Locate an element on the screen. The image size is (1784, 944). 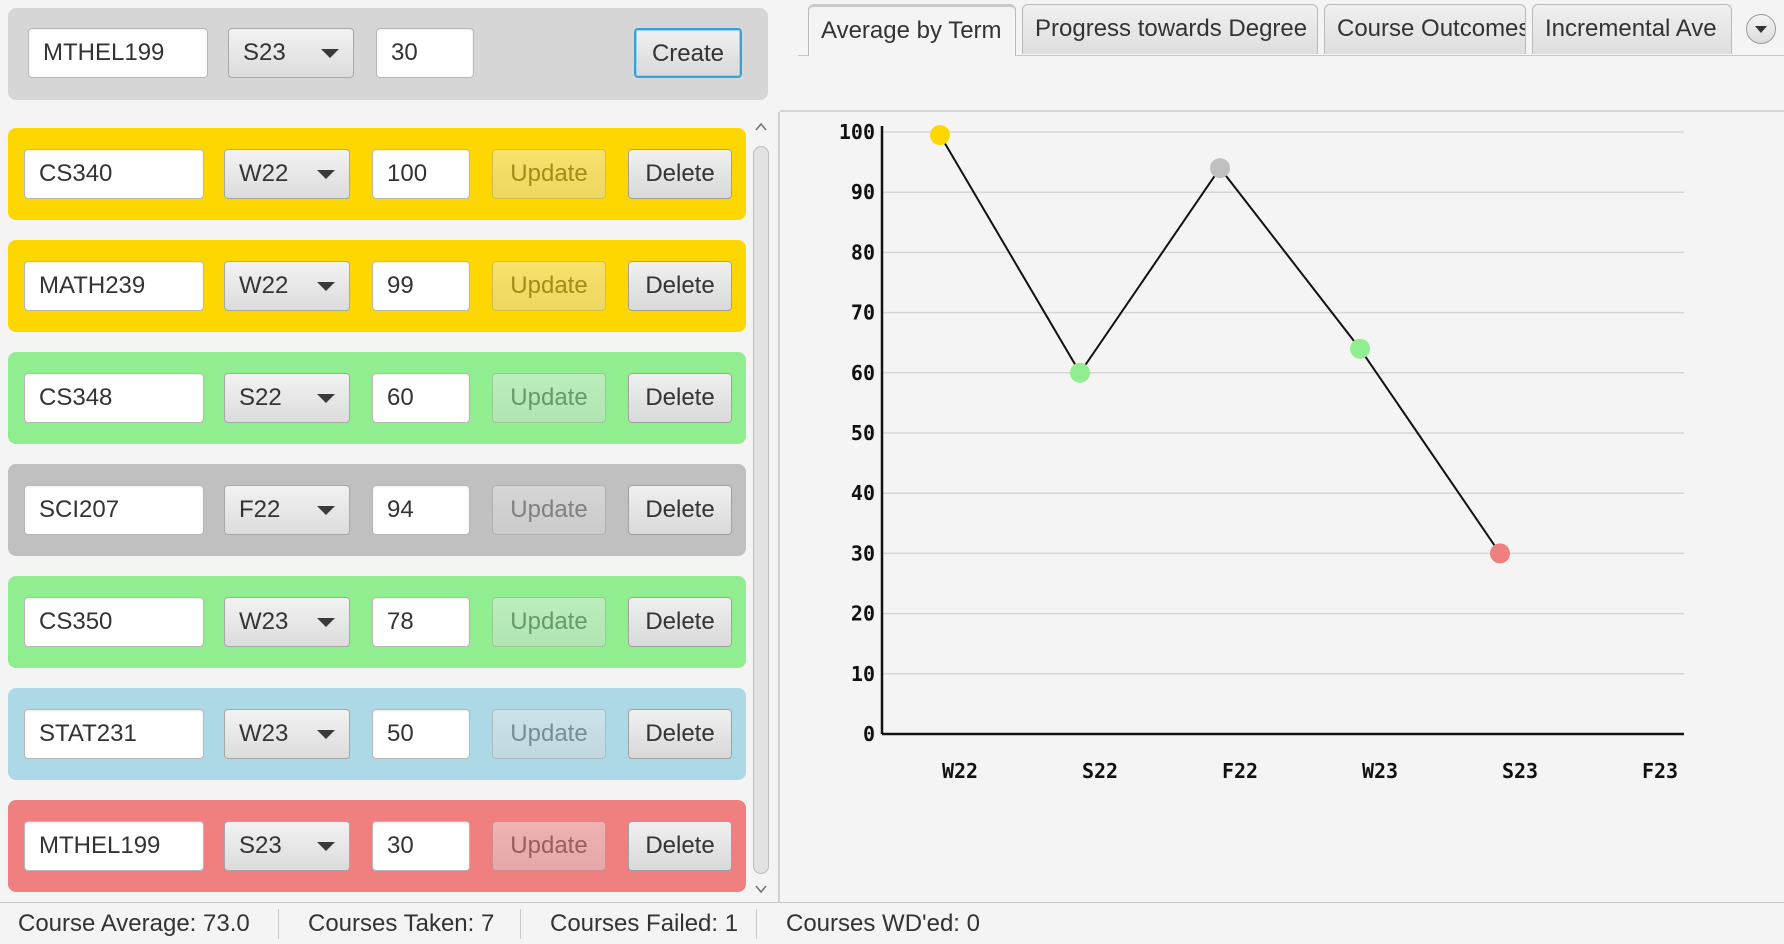
scroll-thumb is located at coordinates (761, 510).